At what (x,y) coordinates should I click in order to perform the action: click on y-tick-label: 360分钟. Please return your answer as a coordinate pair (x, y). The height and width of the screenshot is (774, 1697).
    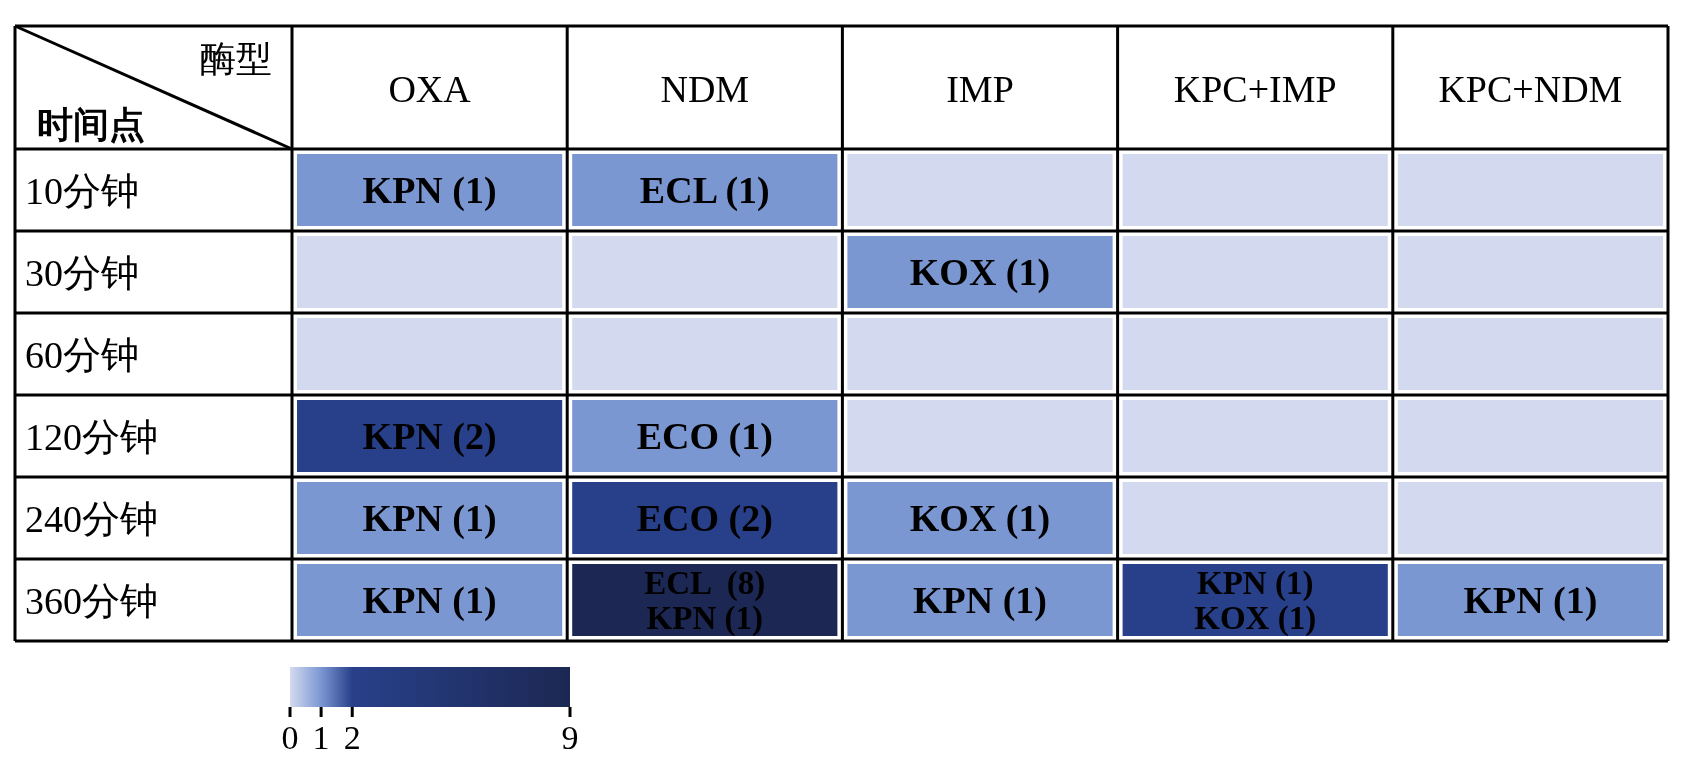
    Looking at the image, I should click on (91, 601).